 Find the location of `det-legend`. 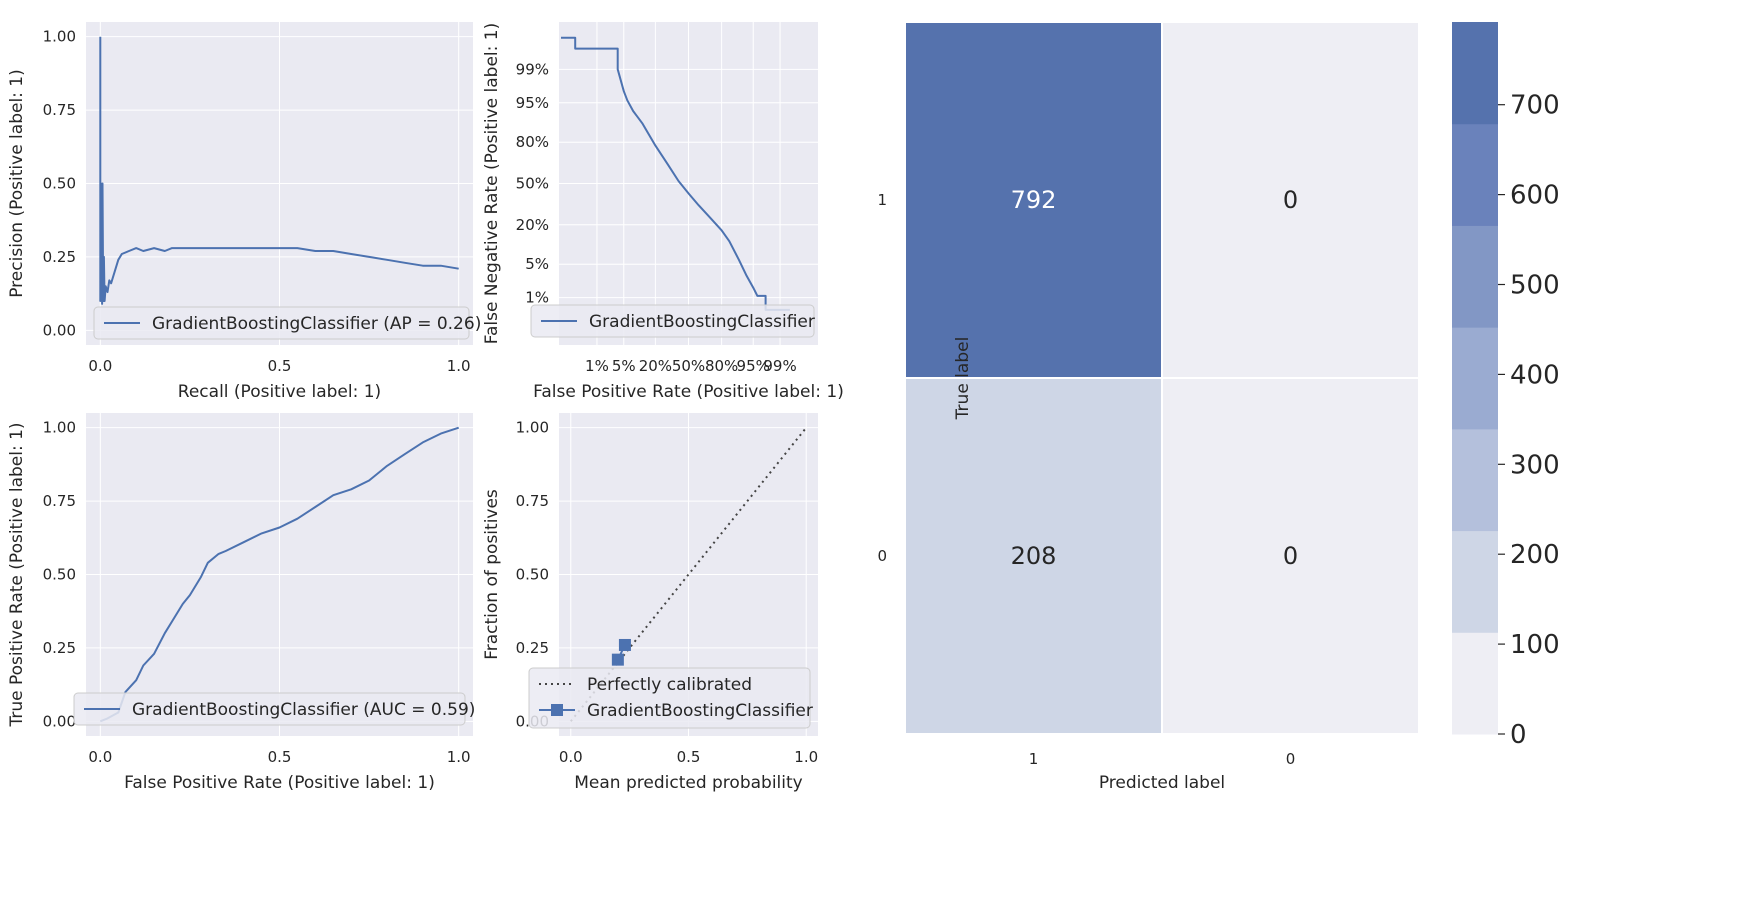

det-legend is located at coordinates (672, 321).